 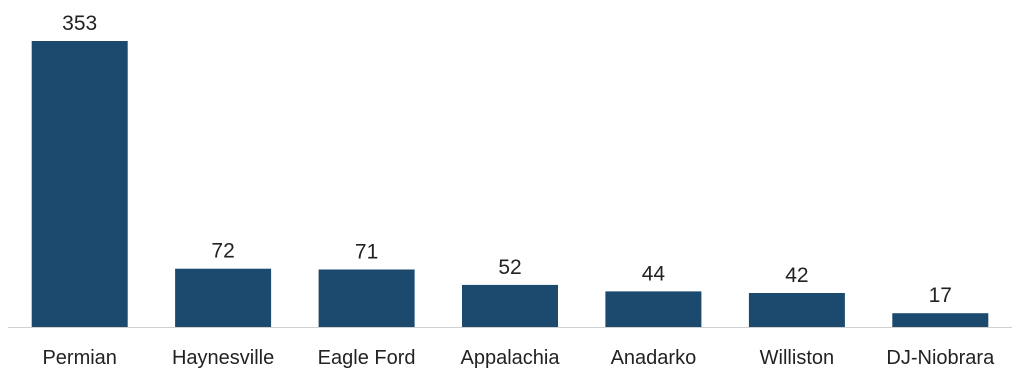 What do you see at coordinates (223, 297) in the screenshot?
I see `bar-haynesville` at bounding box center [223, 297].